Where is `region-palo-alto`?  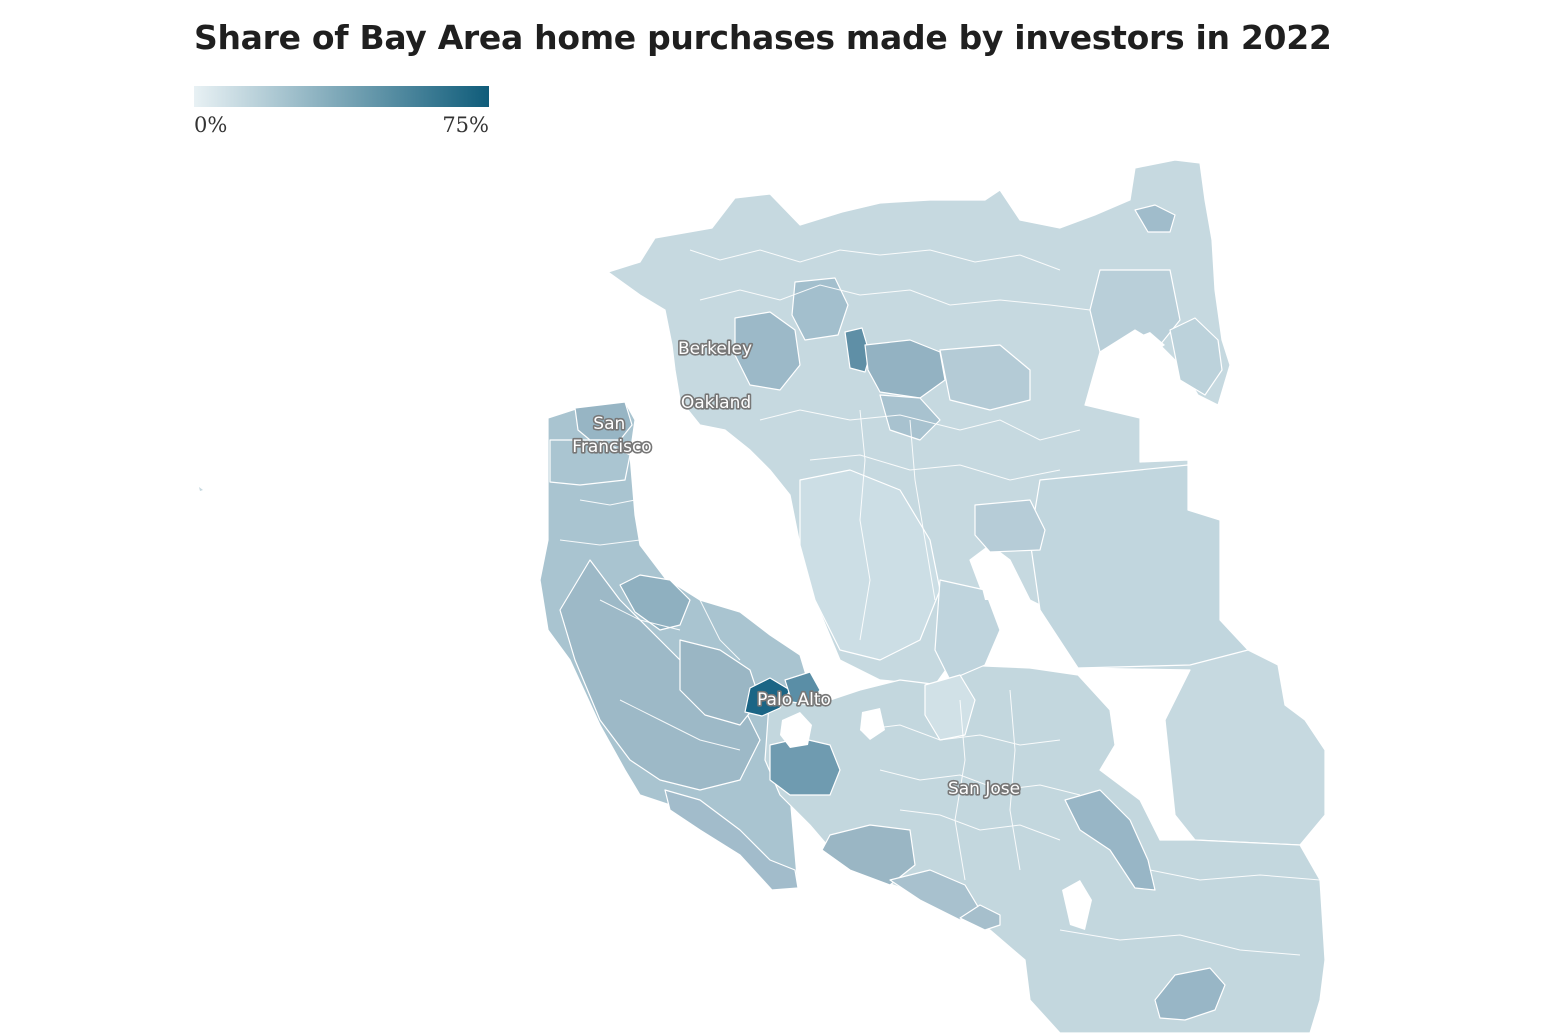 region-palo-alto is located at coordinates (767, 697).